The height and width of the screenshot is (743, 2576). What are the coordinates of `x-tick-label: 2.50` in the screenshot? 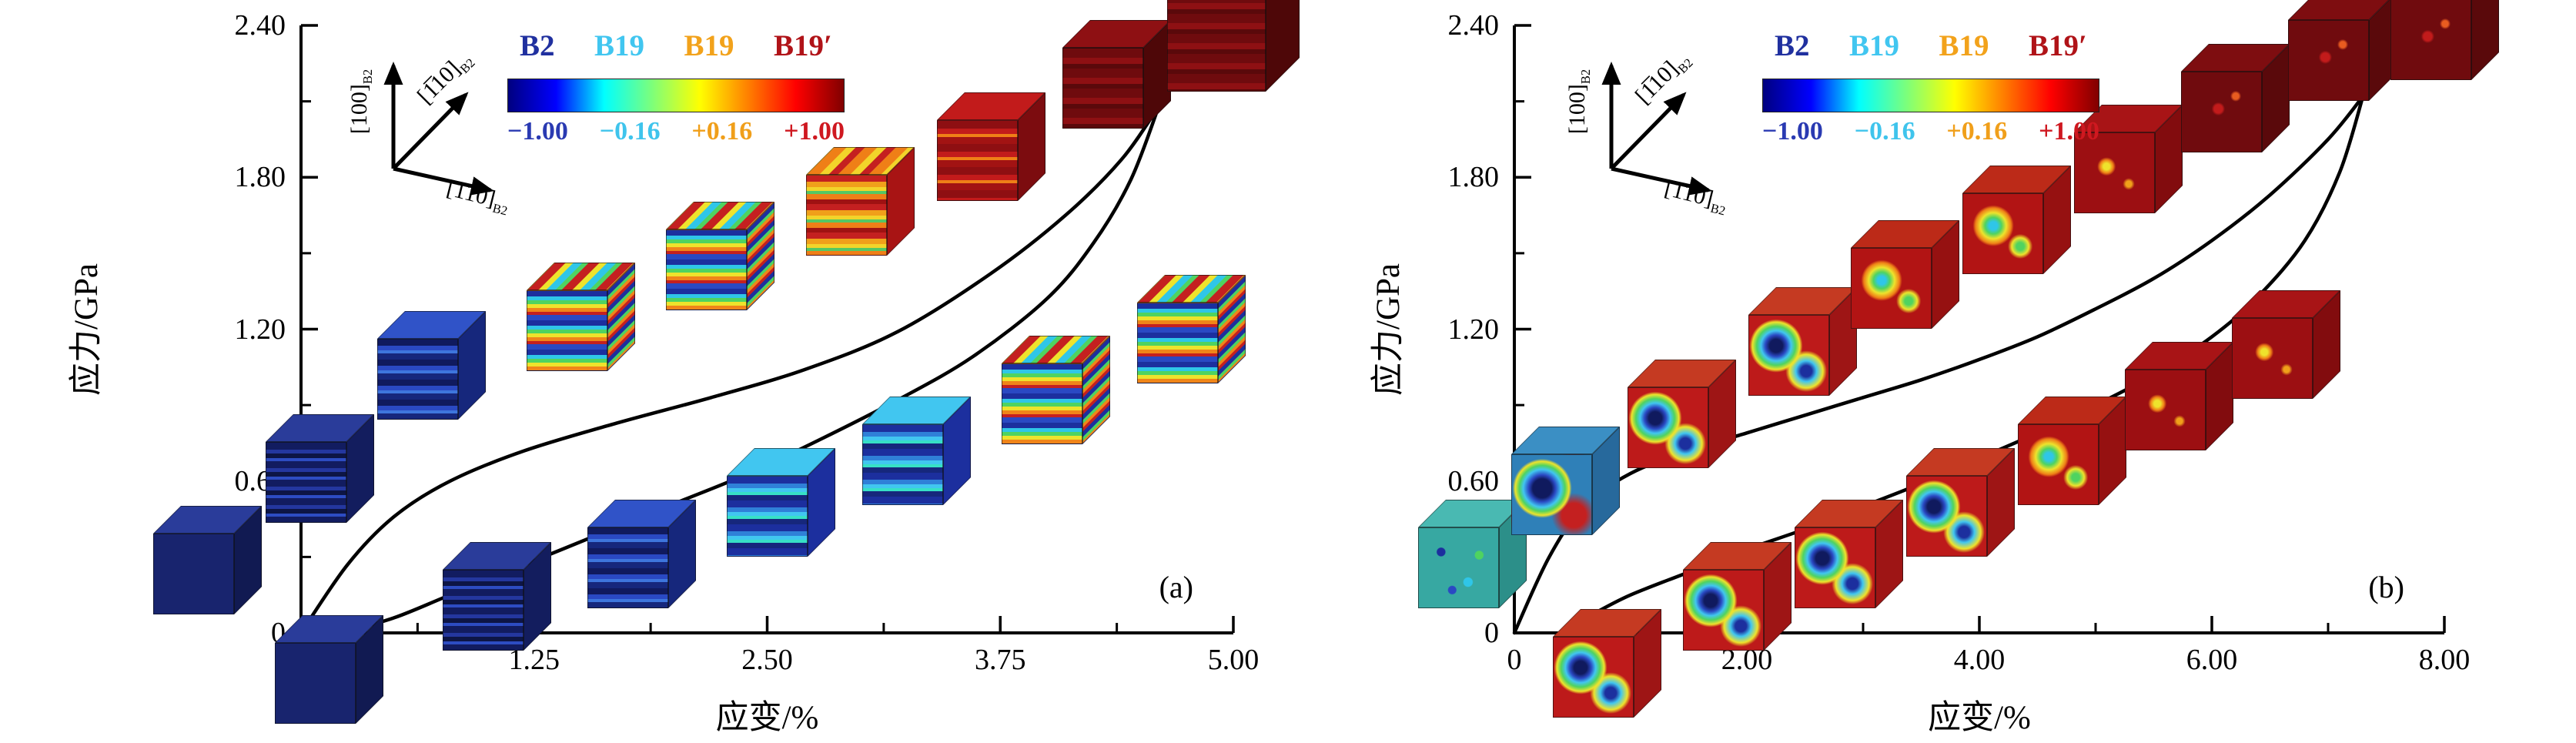 It's located at (767, 660).